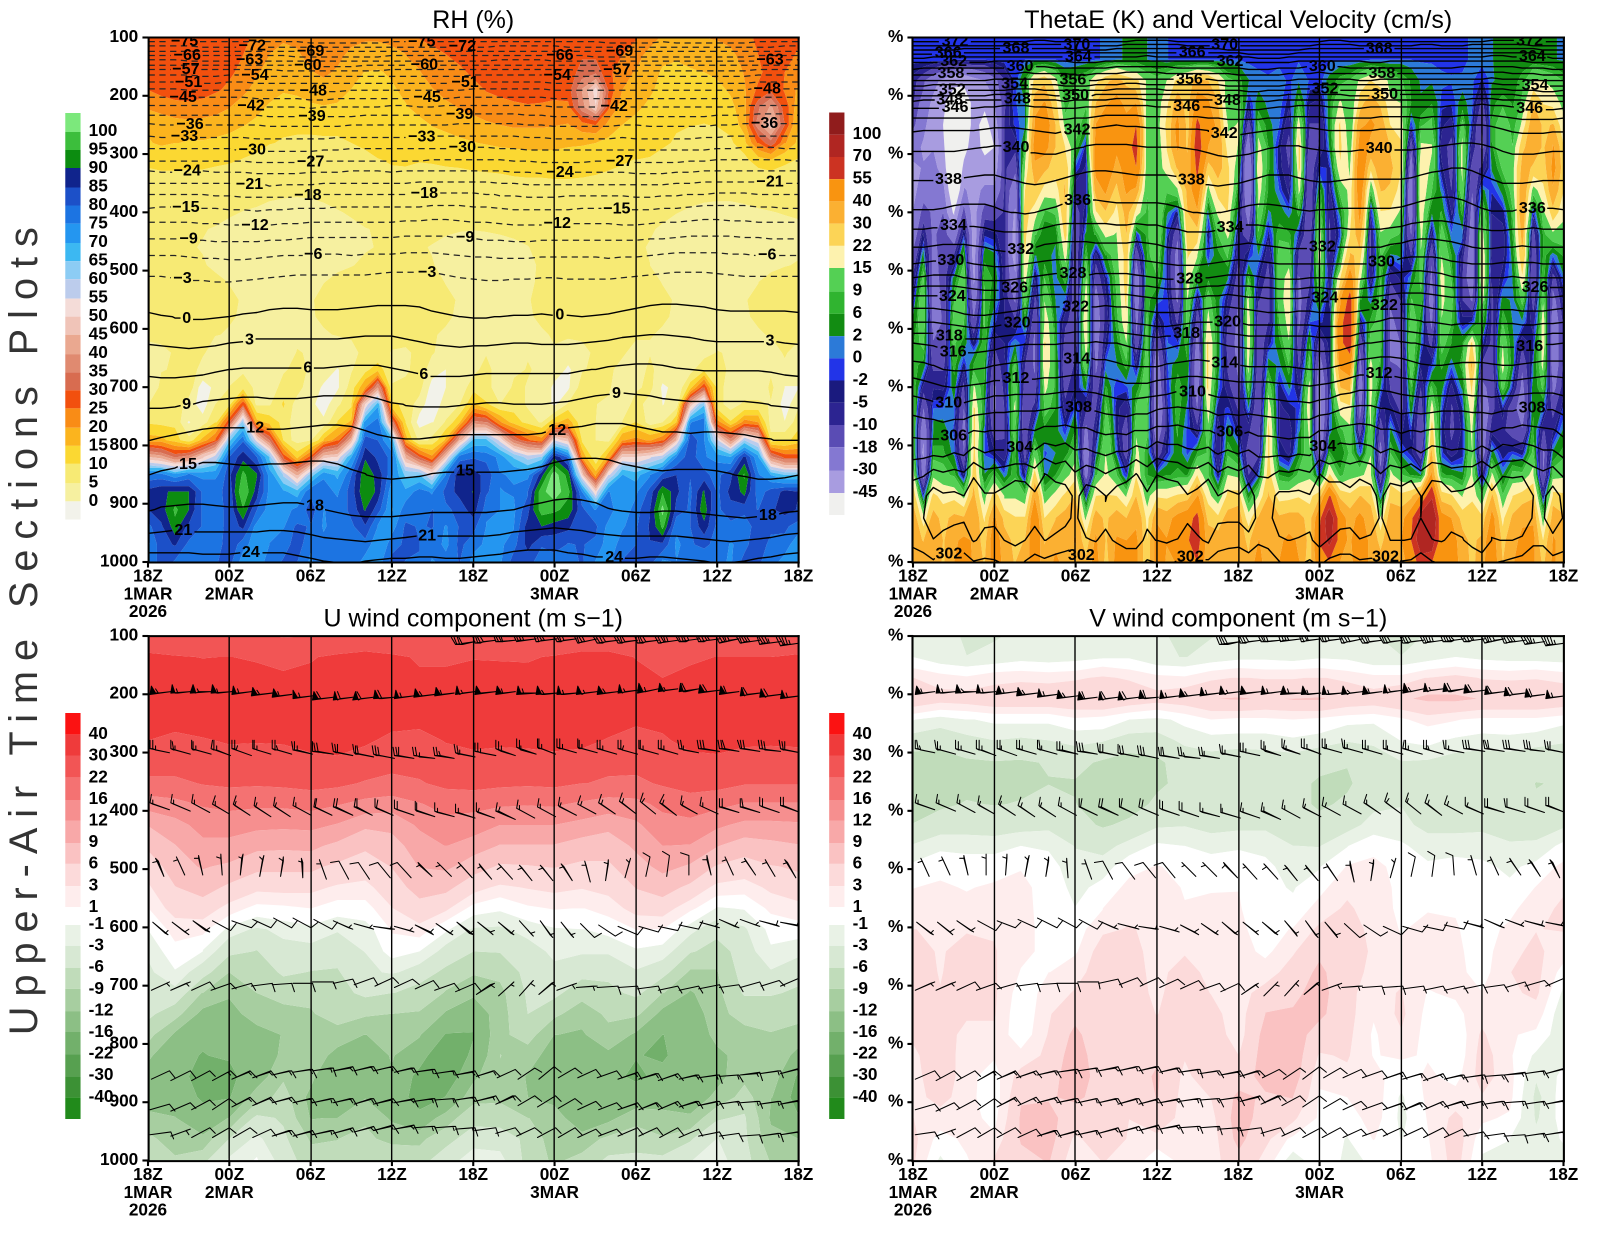 The width and height of the screenshot is (1600, 1236). I want to click on svg-text: 334, so click(953, 225).